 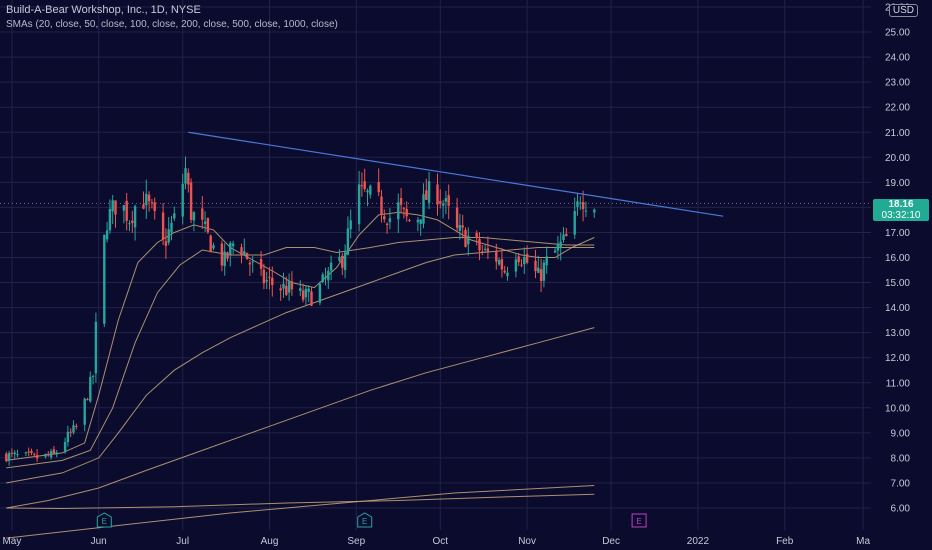 I want to click on y-tick-label: 19.00, so click(x=897, y=183).